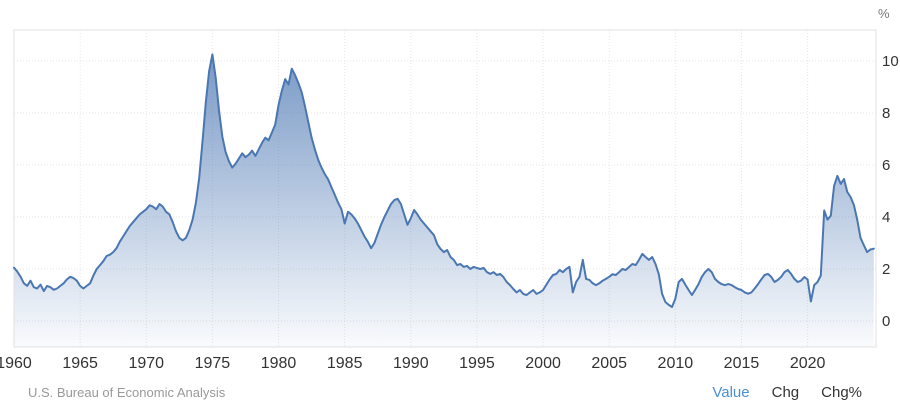  What do you see at coordinates (146, 363) in the screenshot?
I see `svg-text: 1970` at bounding box center [146, 363].